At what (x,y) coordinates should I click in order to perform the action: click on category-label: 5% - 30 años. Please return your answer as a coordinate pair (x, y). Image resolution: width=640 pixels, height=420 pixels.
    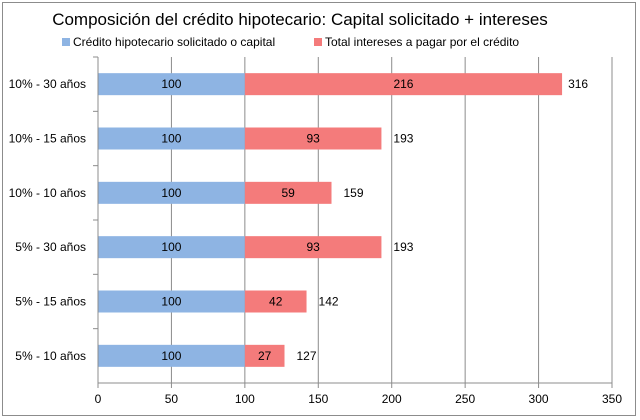
    Looking at the image, I should click on (50, 247).